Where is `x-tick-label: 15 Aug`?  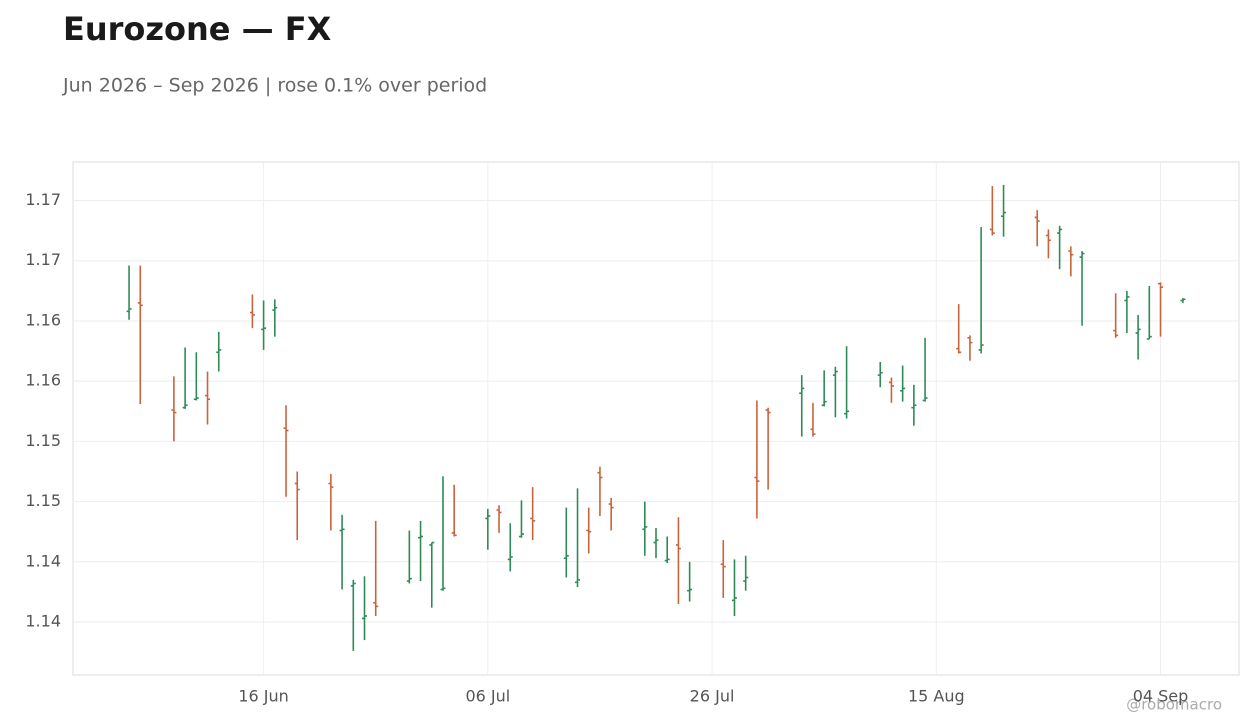
x-tick-label: 15 Aug is located at coordinates (936, 696).